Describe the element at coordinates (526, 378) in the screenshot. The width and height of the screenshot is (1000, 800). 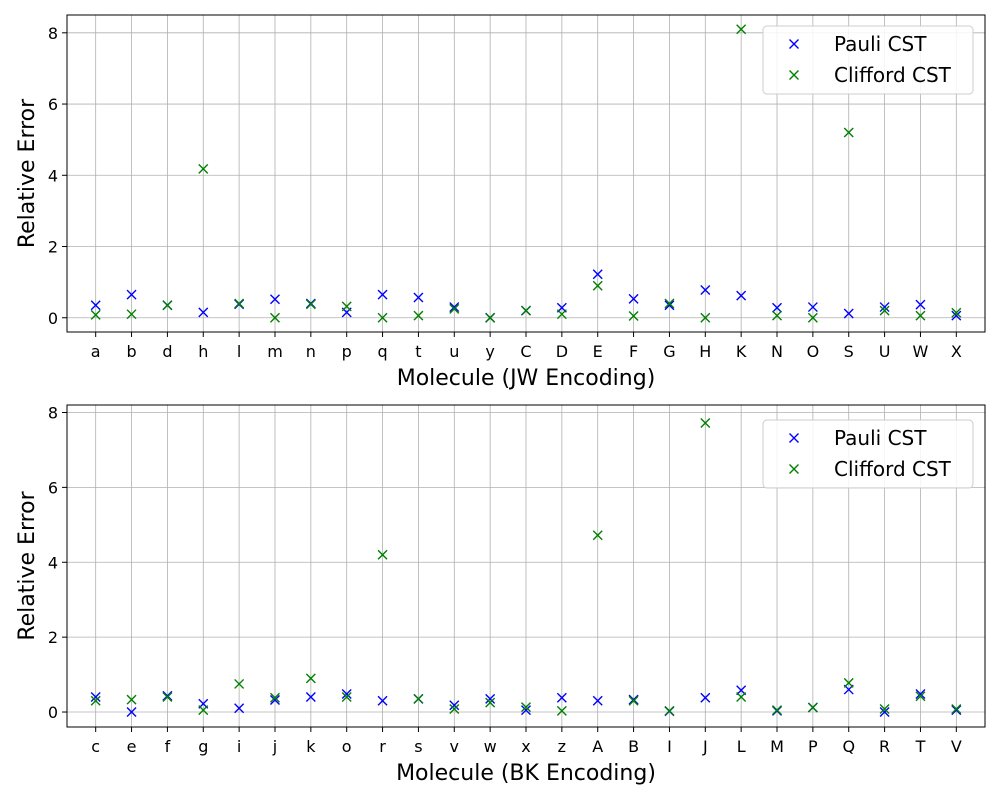
I see `x-axis-label: Molecule (JW Encoding)` at that location.